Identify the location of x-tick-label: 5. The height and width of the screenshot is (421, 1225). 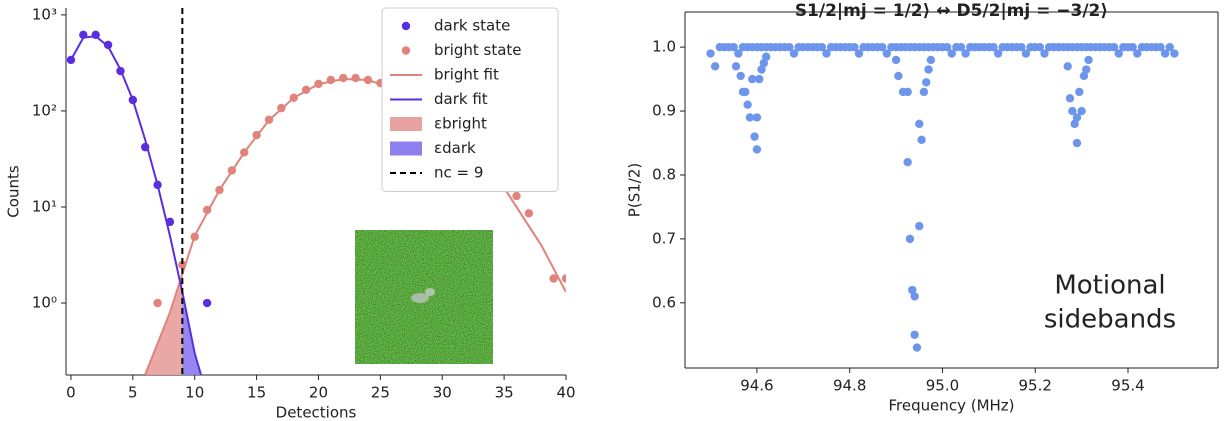
(133, 393).